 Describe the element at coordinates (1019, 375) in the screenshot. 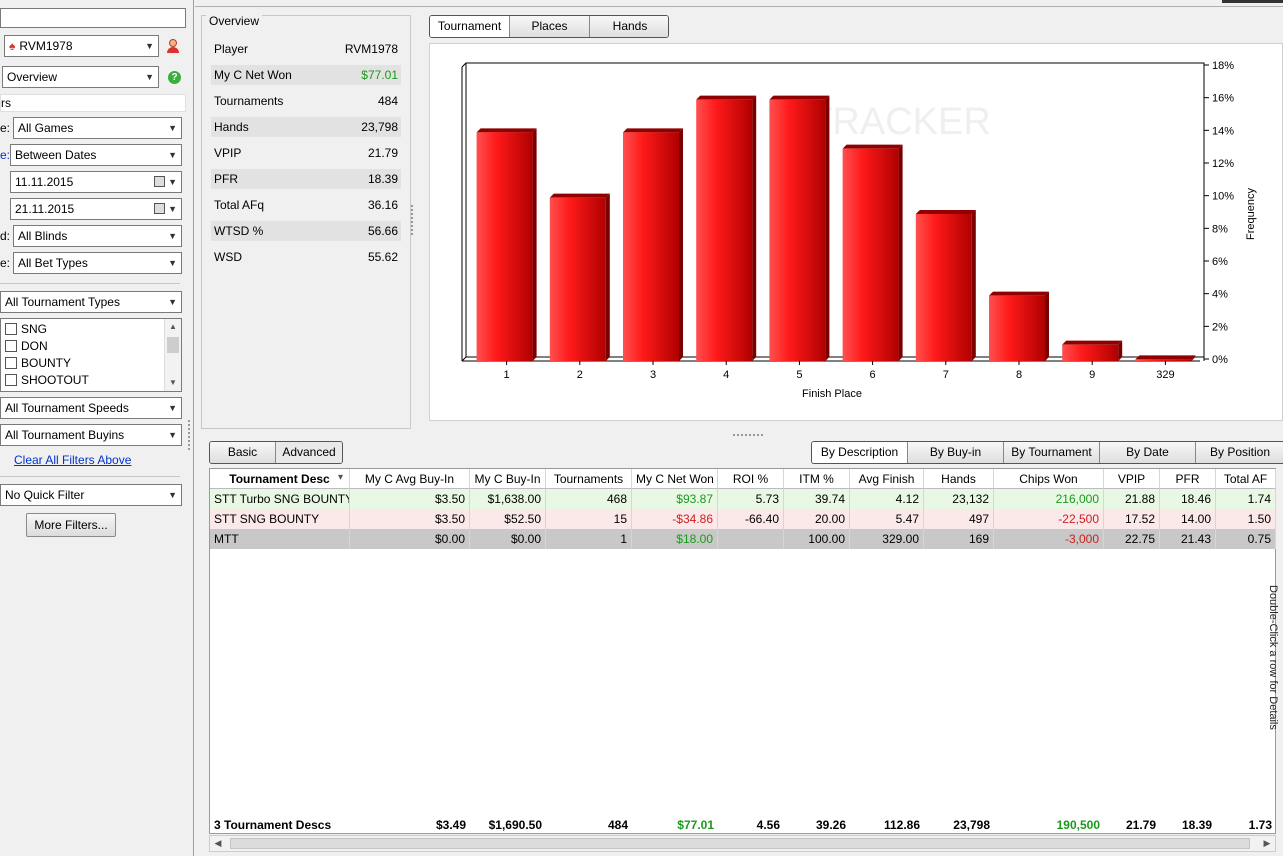

I see `x-tick-label: 8` at that location.